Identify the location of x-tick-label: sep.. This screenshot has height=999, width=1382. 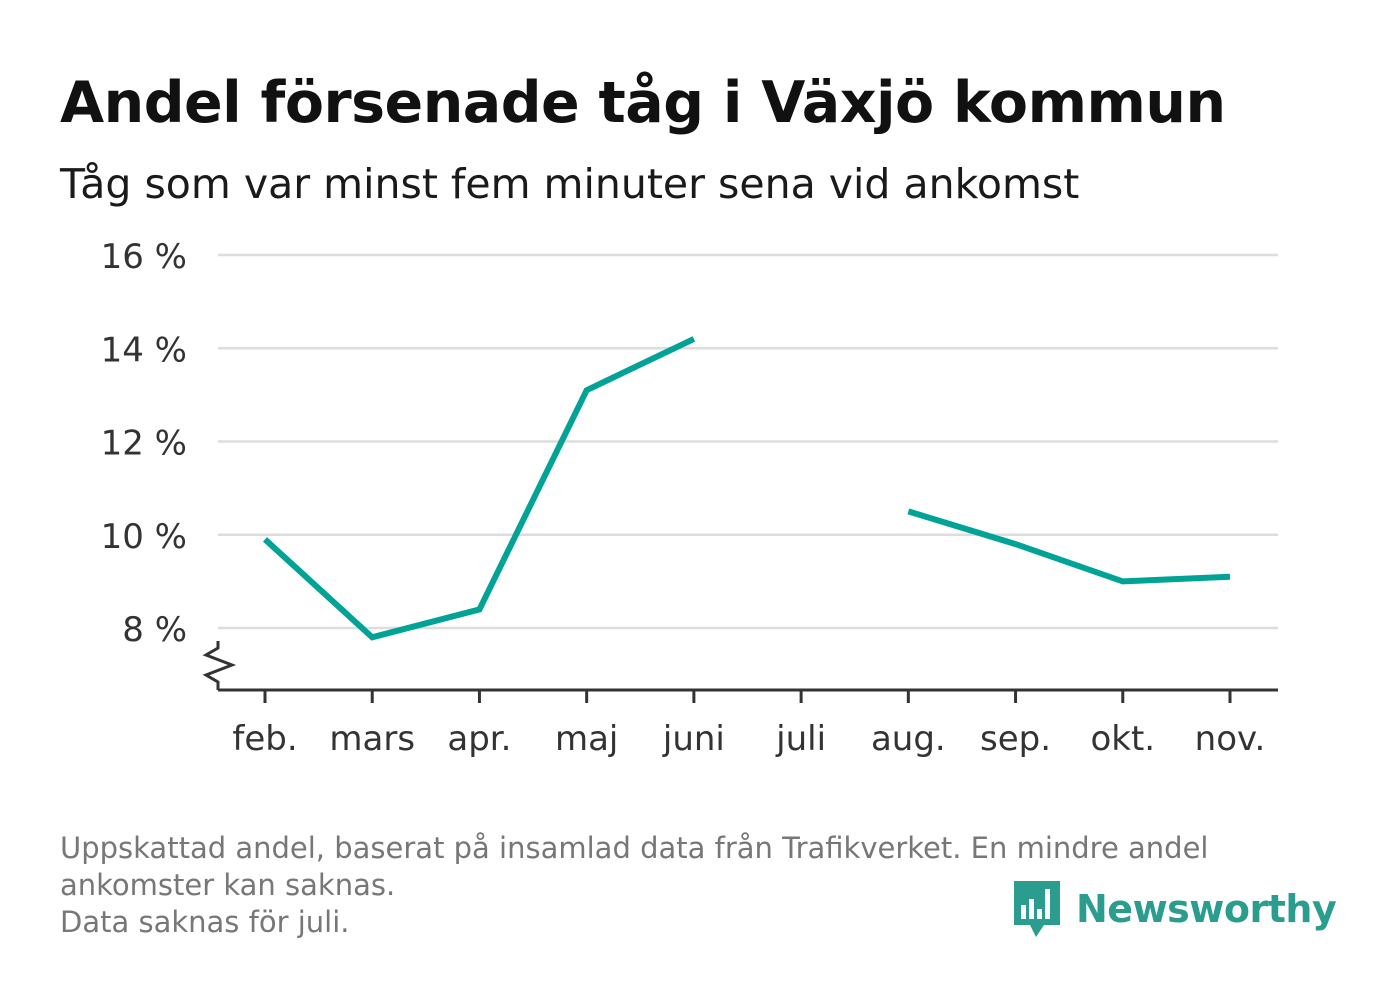
(1015, 739).